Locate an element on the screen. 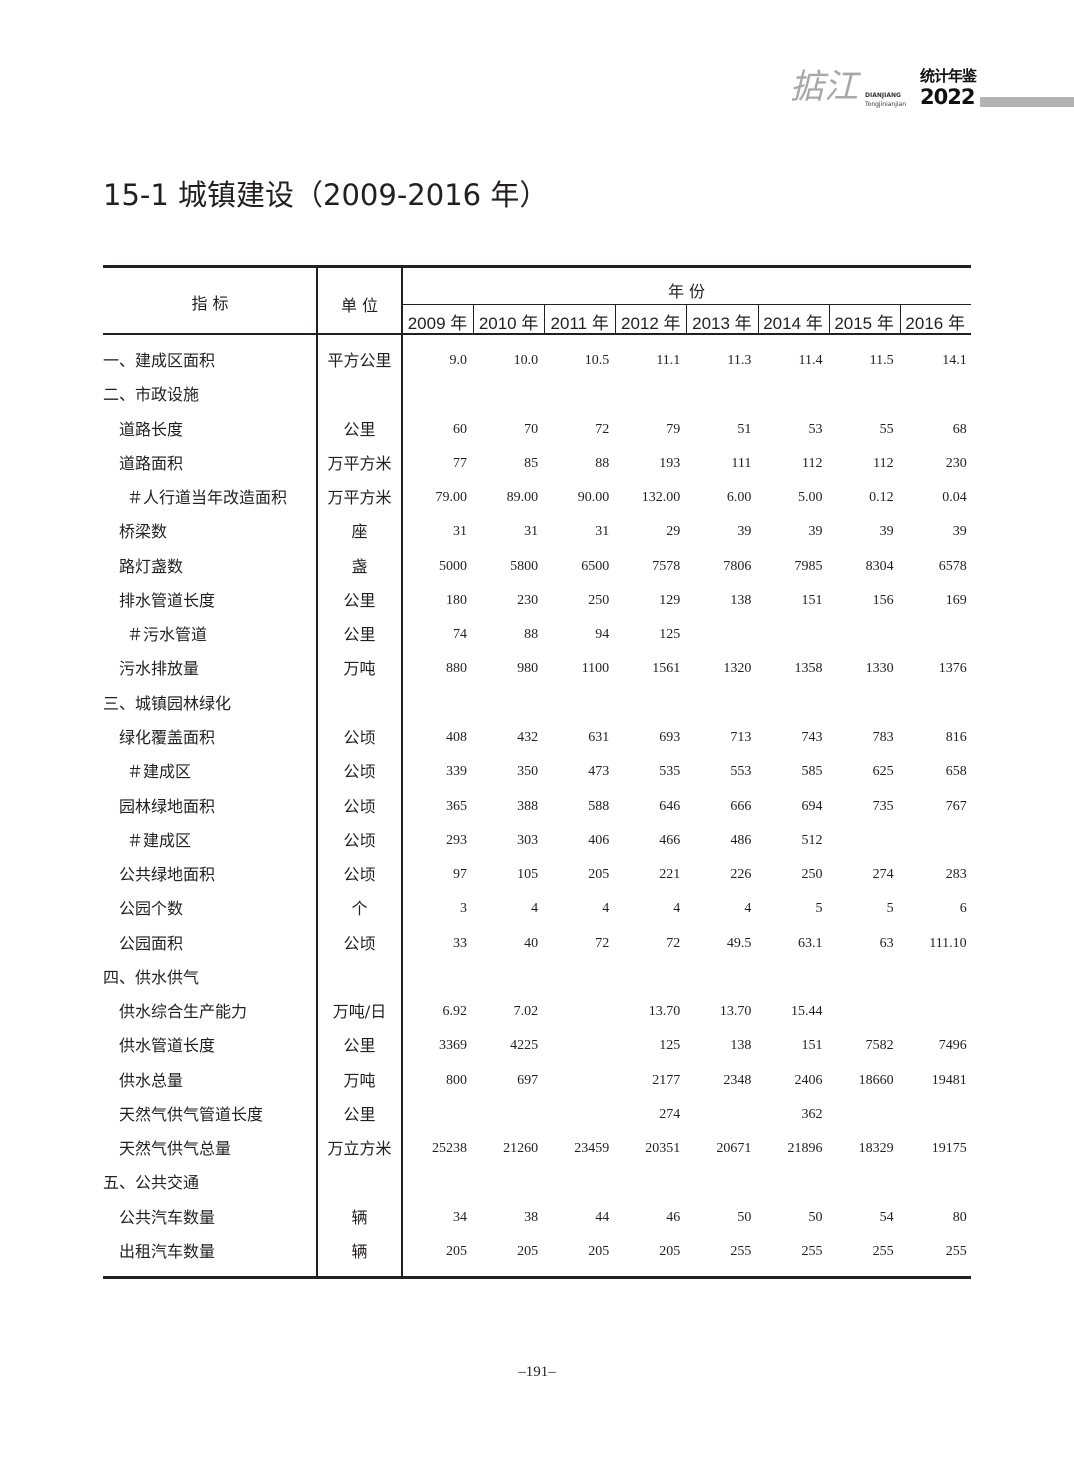  year-group-rule is located at coordinates (686, 304).